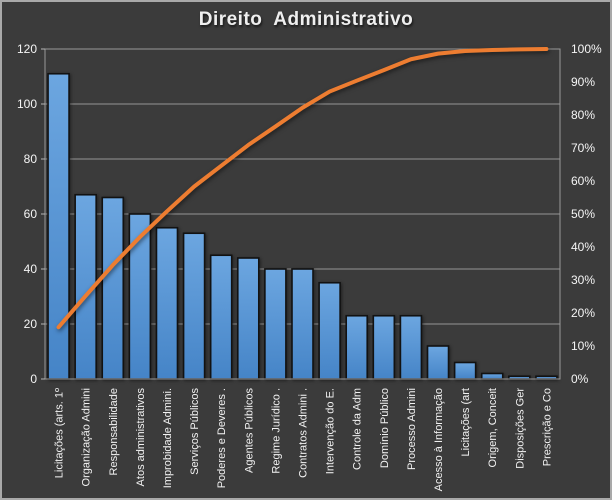  I want to click on bar-Agentes Públicos, so click(248, 318).